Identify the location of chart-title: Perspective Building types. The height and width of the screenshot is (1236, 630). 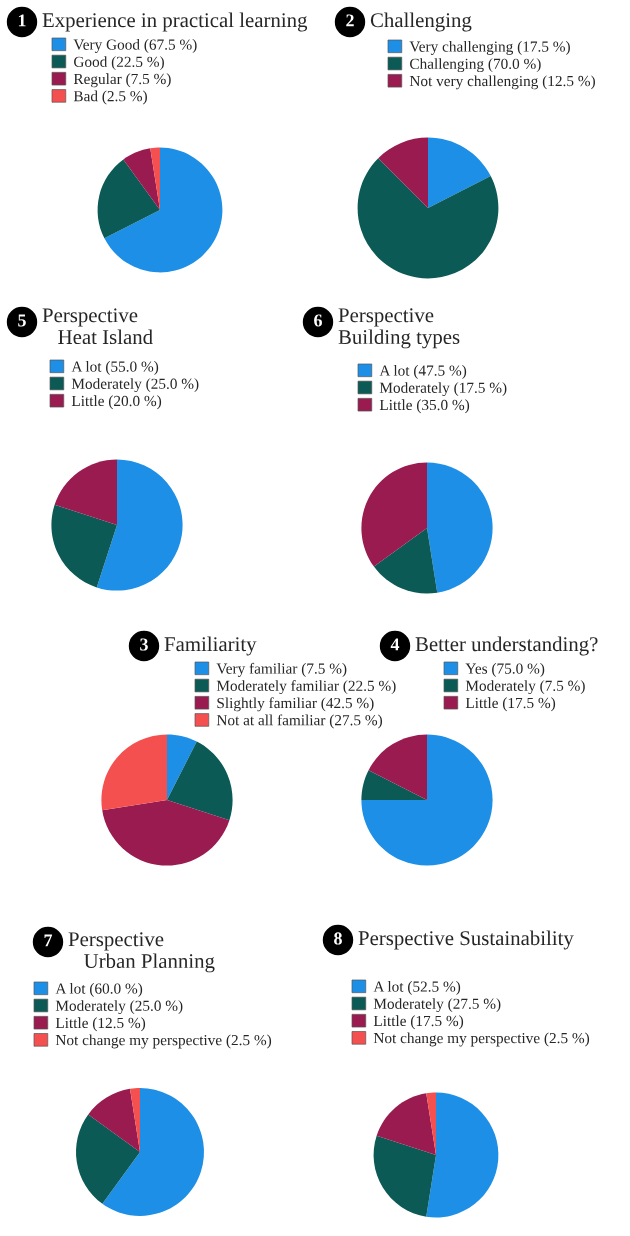
(399, 328).